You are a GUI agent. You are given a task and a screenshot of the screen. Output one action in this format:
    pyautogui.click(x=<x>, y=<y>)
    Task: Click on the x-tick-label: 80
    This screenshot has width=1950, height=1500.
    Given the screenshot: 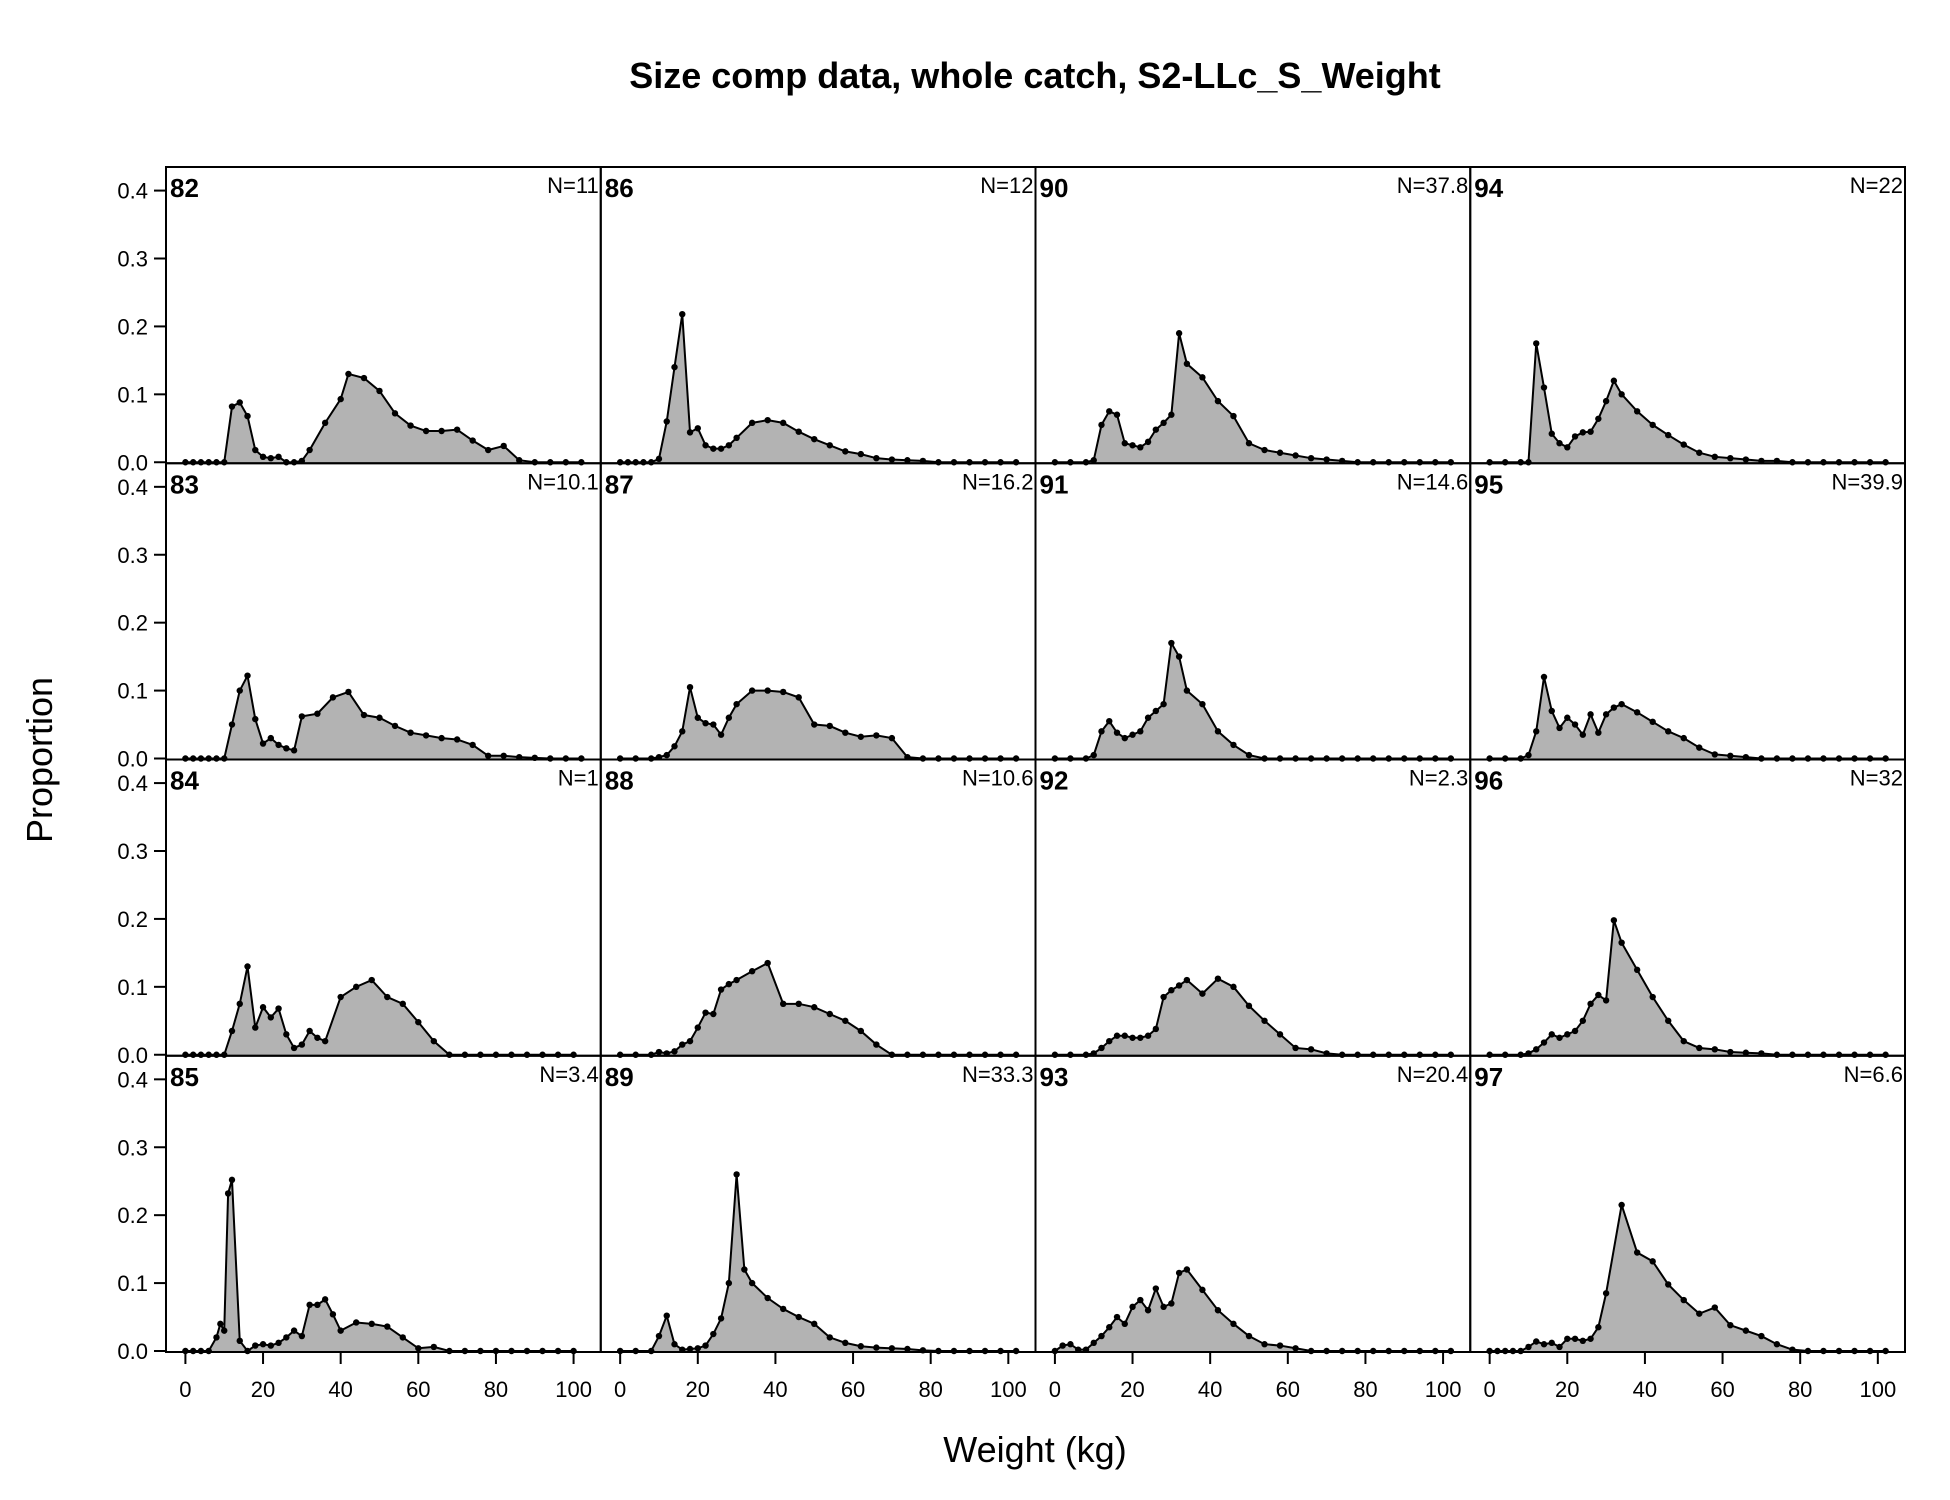 What is the action you would take?
    pyautogui.click(x=496, y=1389)
    